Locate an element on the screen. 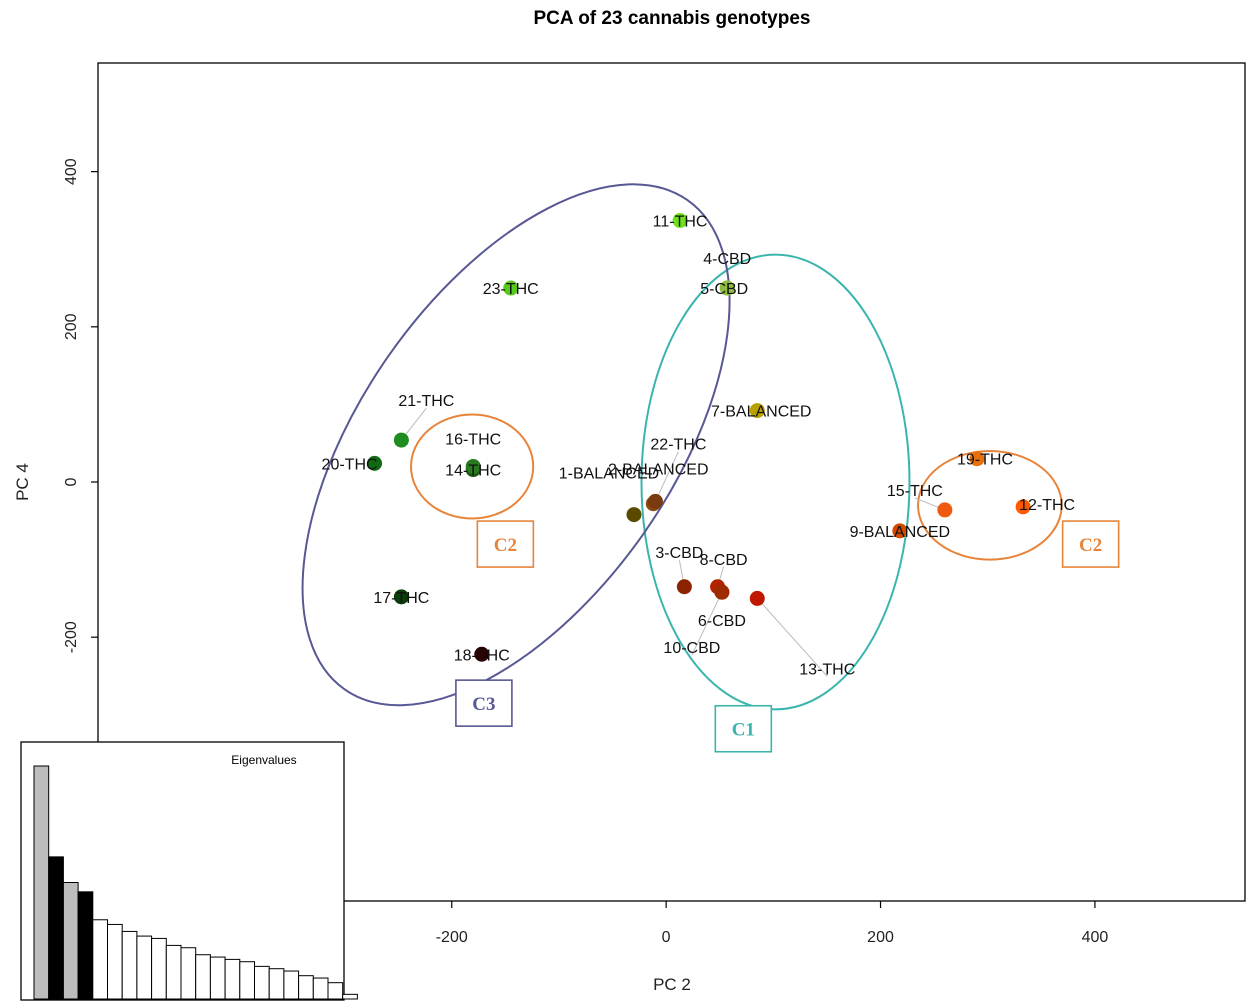 This screenshot has width=1249, height=1005. point-10-cbd is located at coordinates (722, 592).